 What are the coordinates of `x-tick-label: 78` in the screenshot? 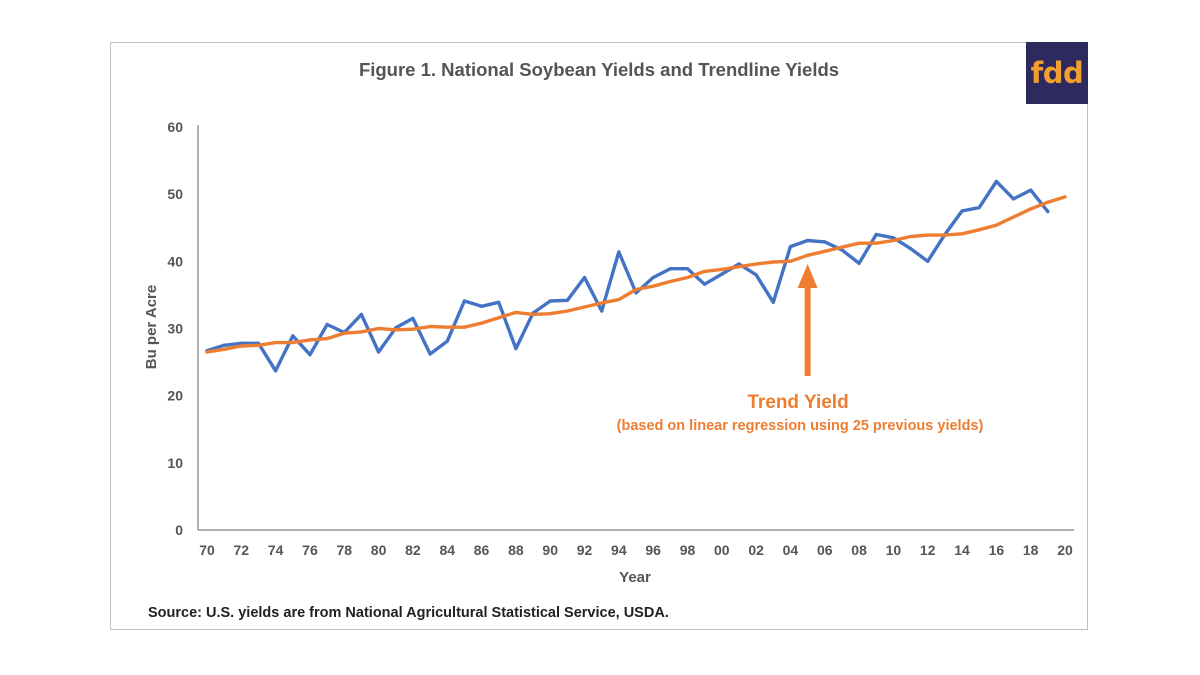 It's located at (344, 550).